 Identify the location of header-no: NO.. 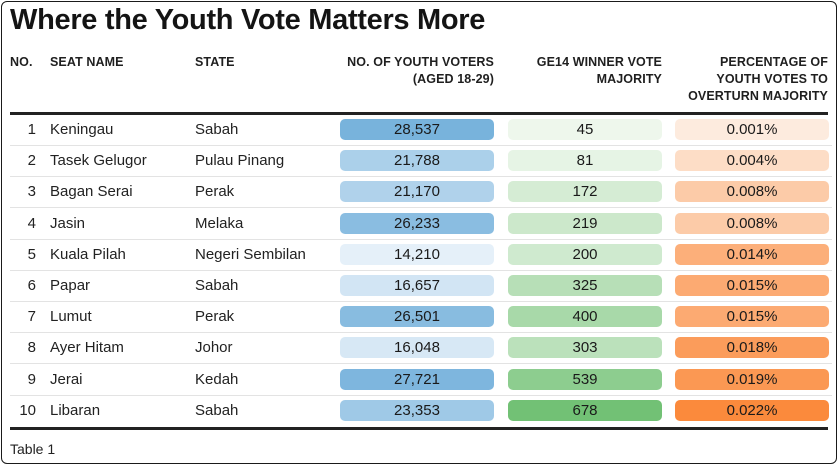
(21, 62).